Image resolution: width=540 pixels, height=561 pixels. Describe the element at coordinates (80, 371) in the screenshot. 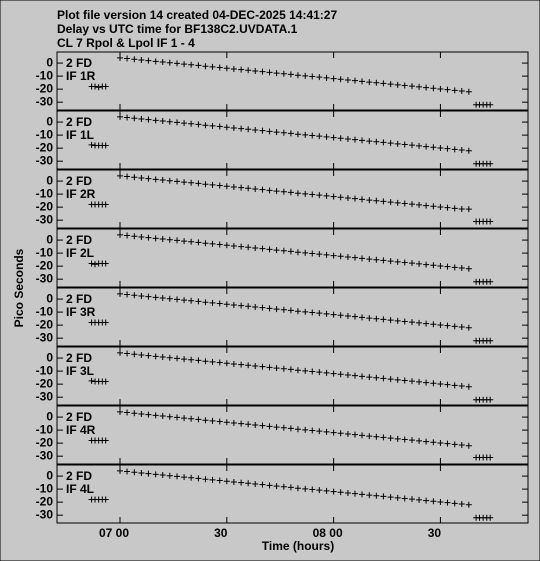

I see `panel-name: IF 3L` at that location.